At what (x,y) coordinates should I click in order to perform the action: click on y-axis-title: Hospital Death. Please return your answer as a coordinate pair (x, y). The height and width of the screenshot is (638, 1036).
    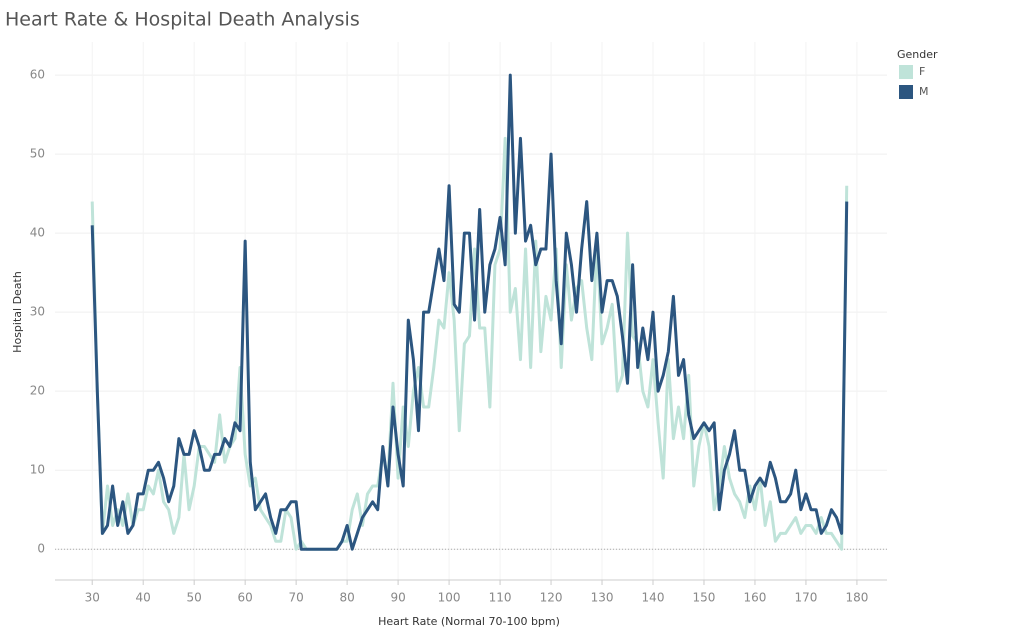
    Looking at the image, I should click on (17, 312).